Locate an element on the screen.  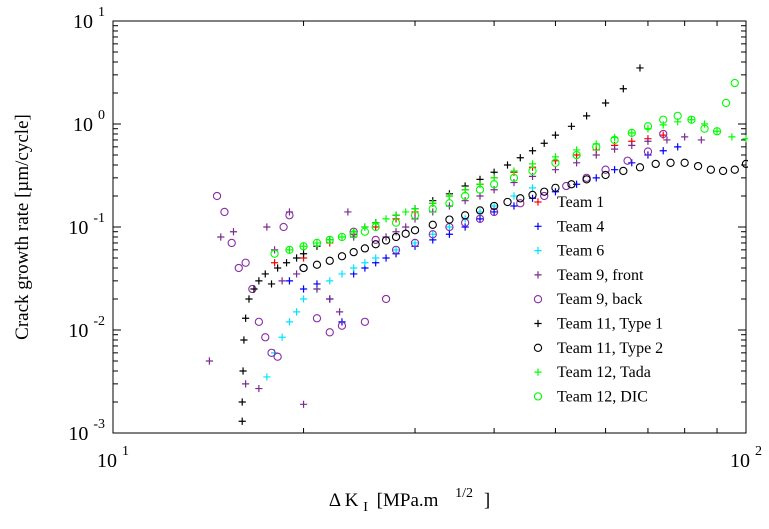
y-tick-label: 10 0 is located at coordinates (89, 122).